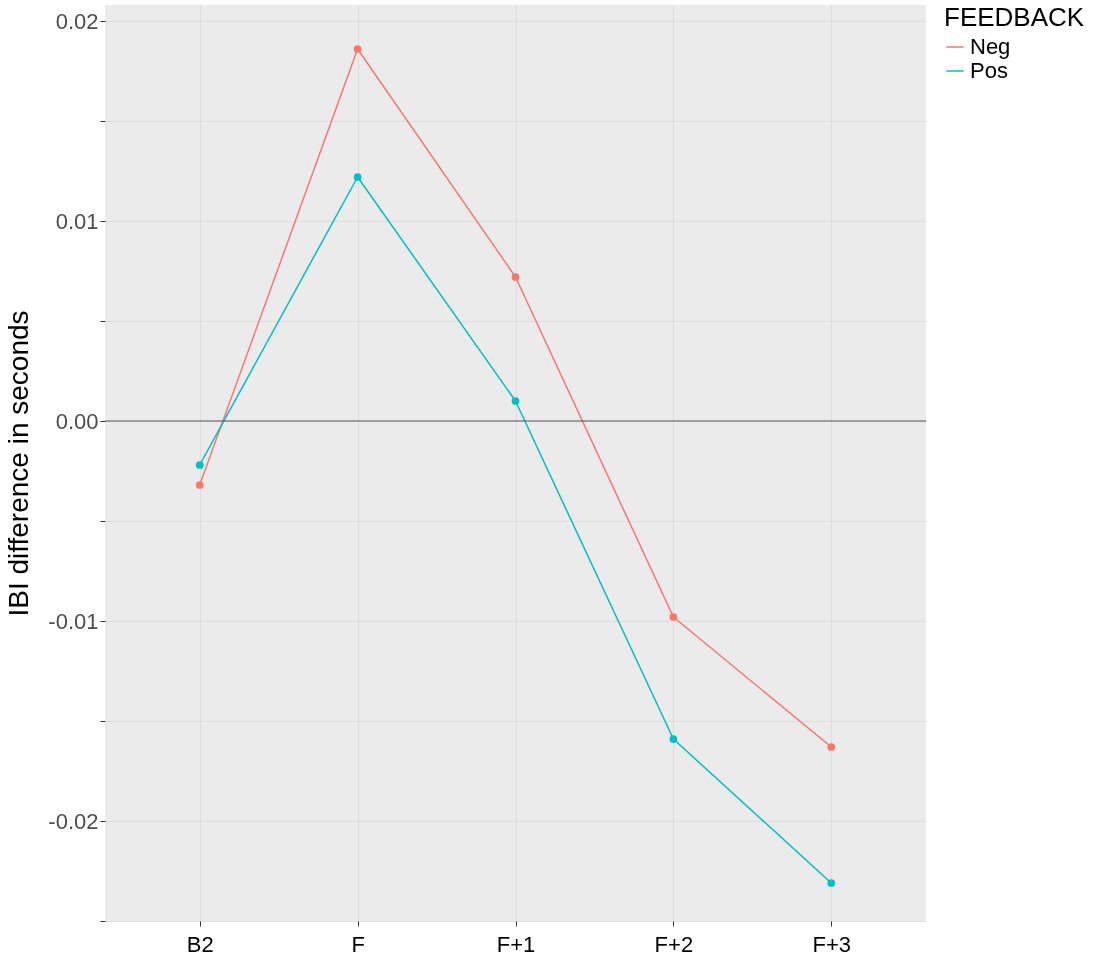 The image size is (1112, 978). What do you see at coordinates (19, 463) in the screenshot?
I see `y-axis-title: IBI difference in seconds` at bounding box center [19, 463].